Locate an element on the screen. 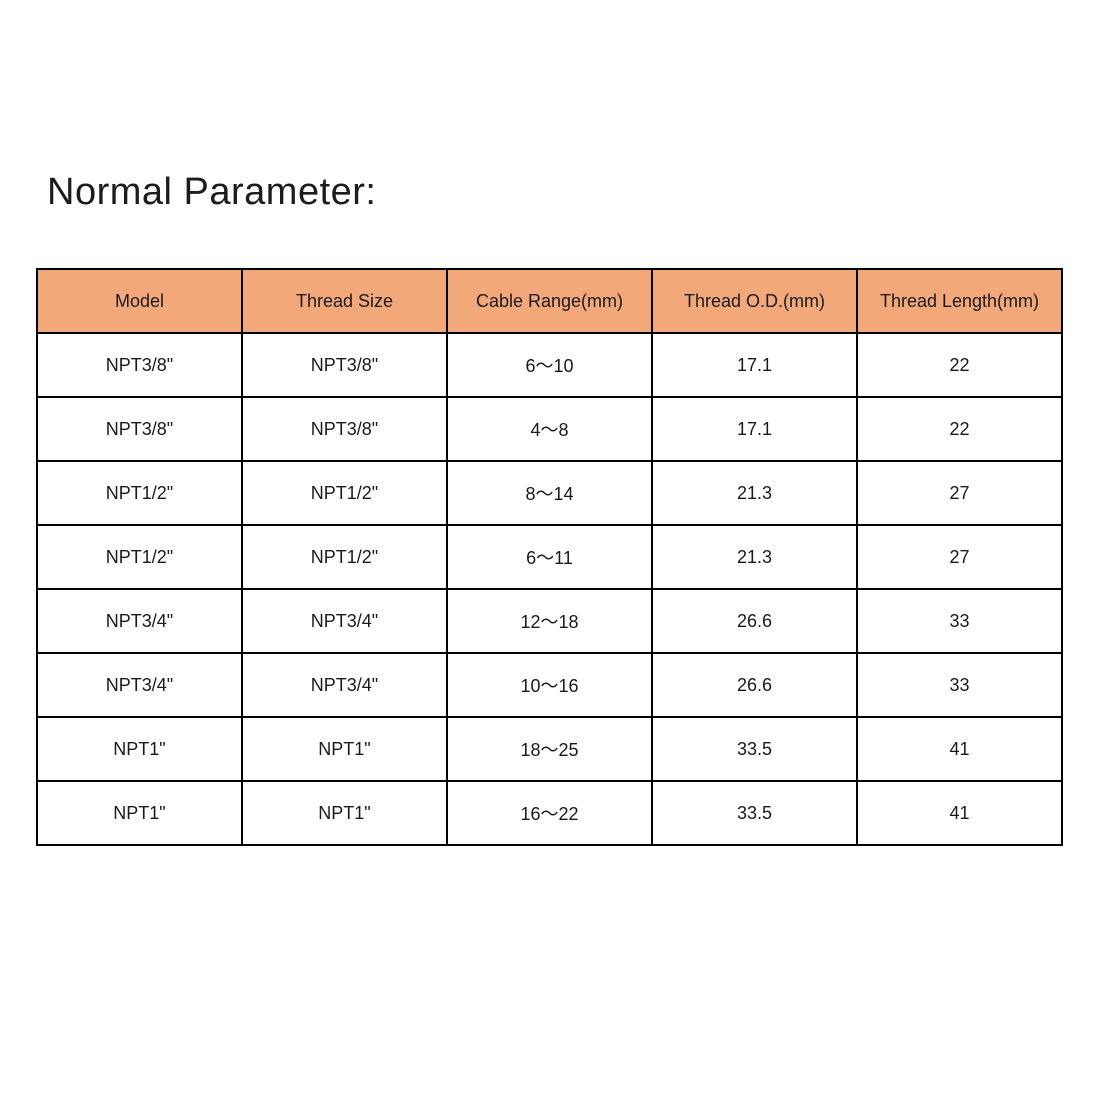  table-cell: 6～11 is located at coordinates (549, 557).